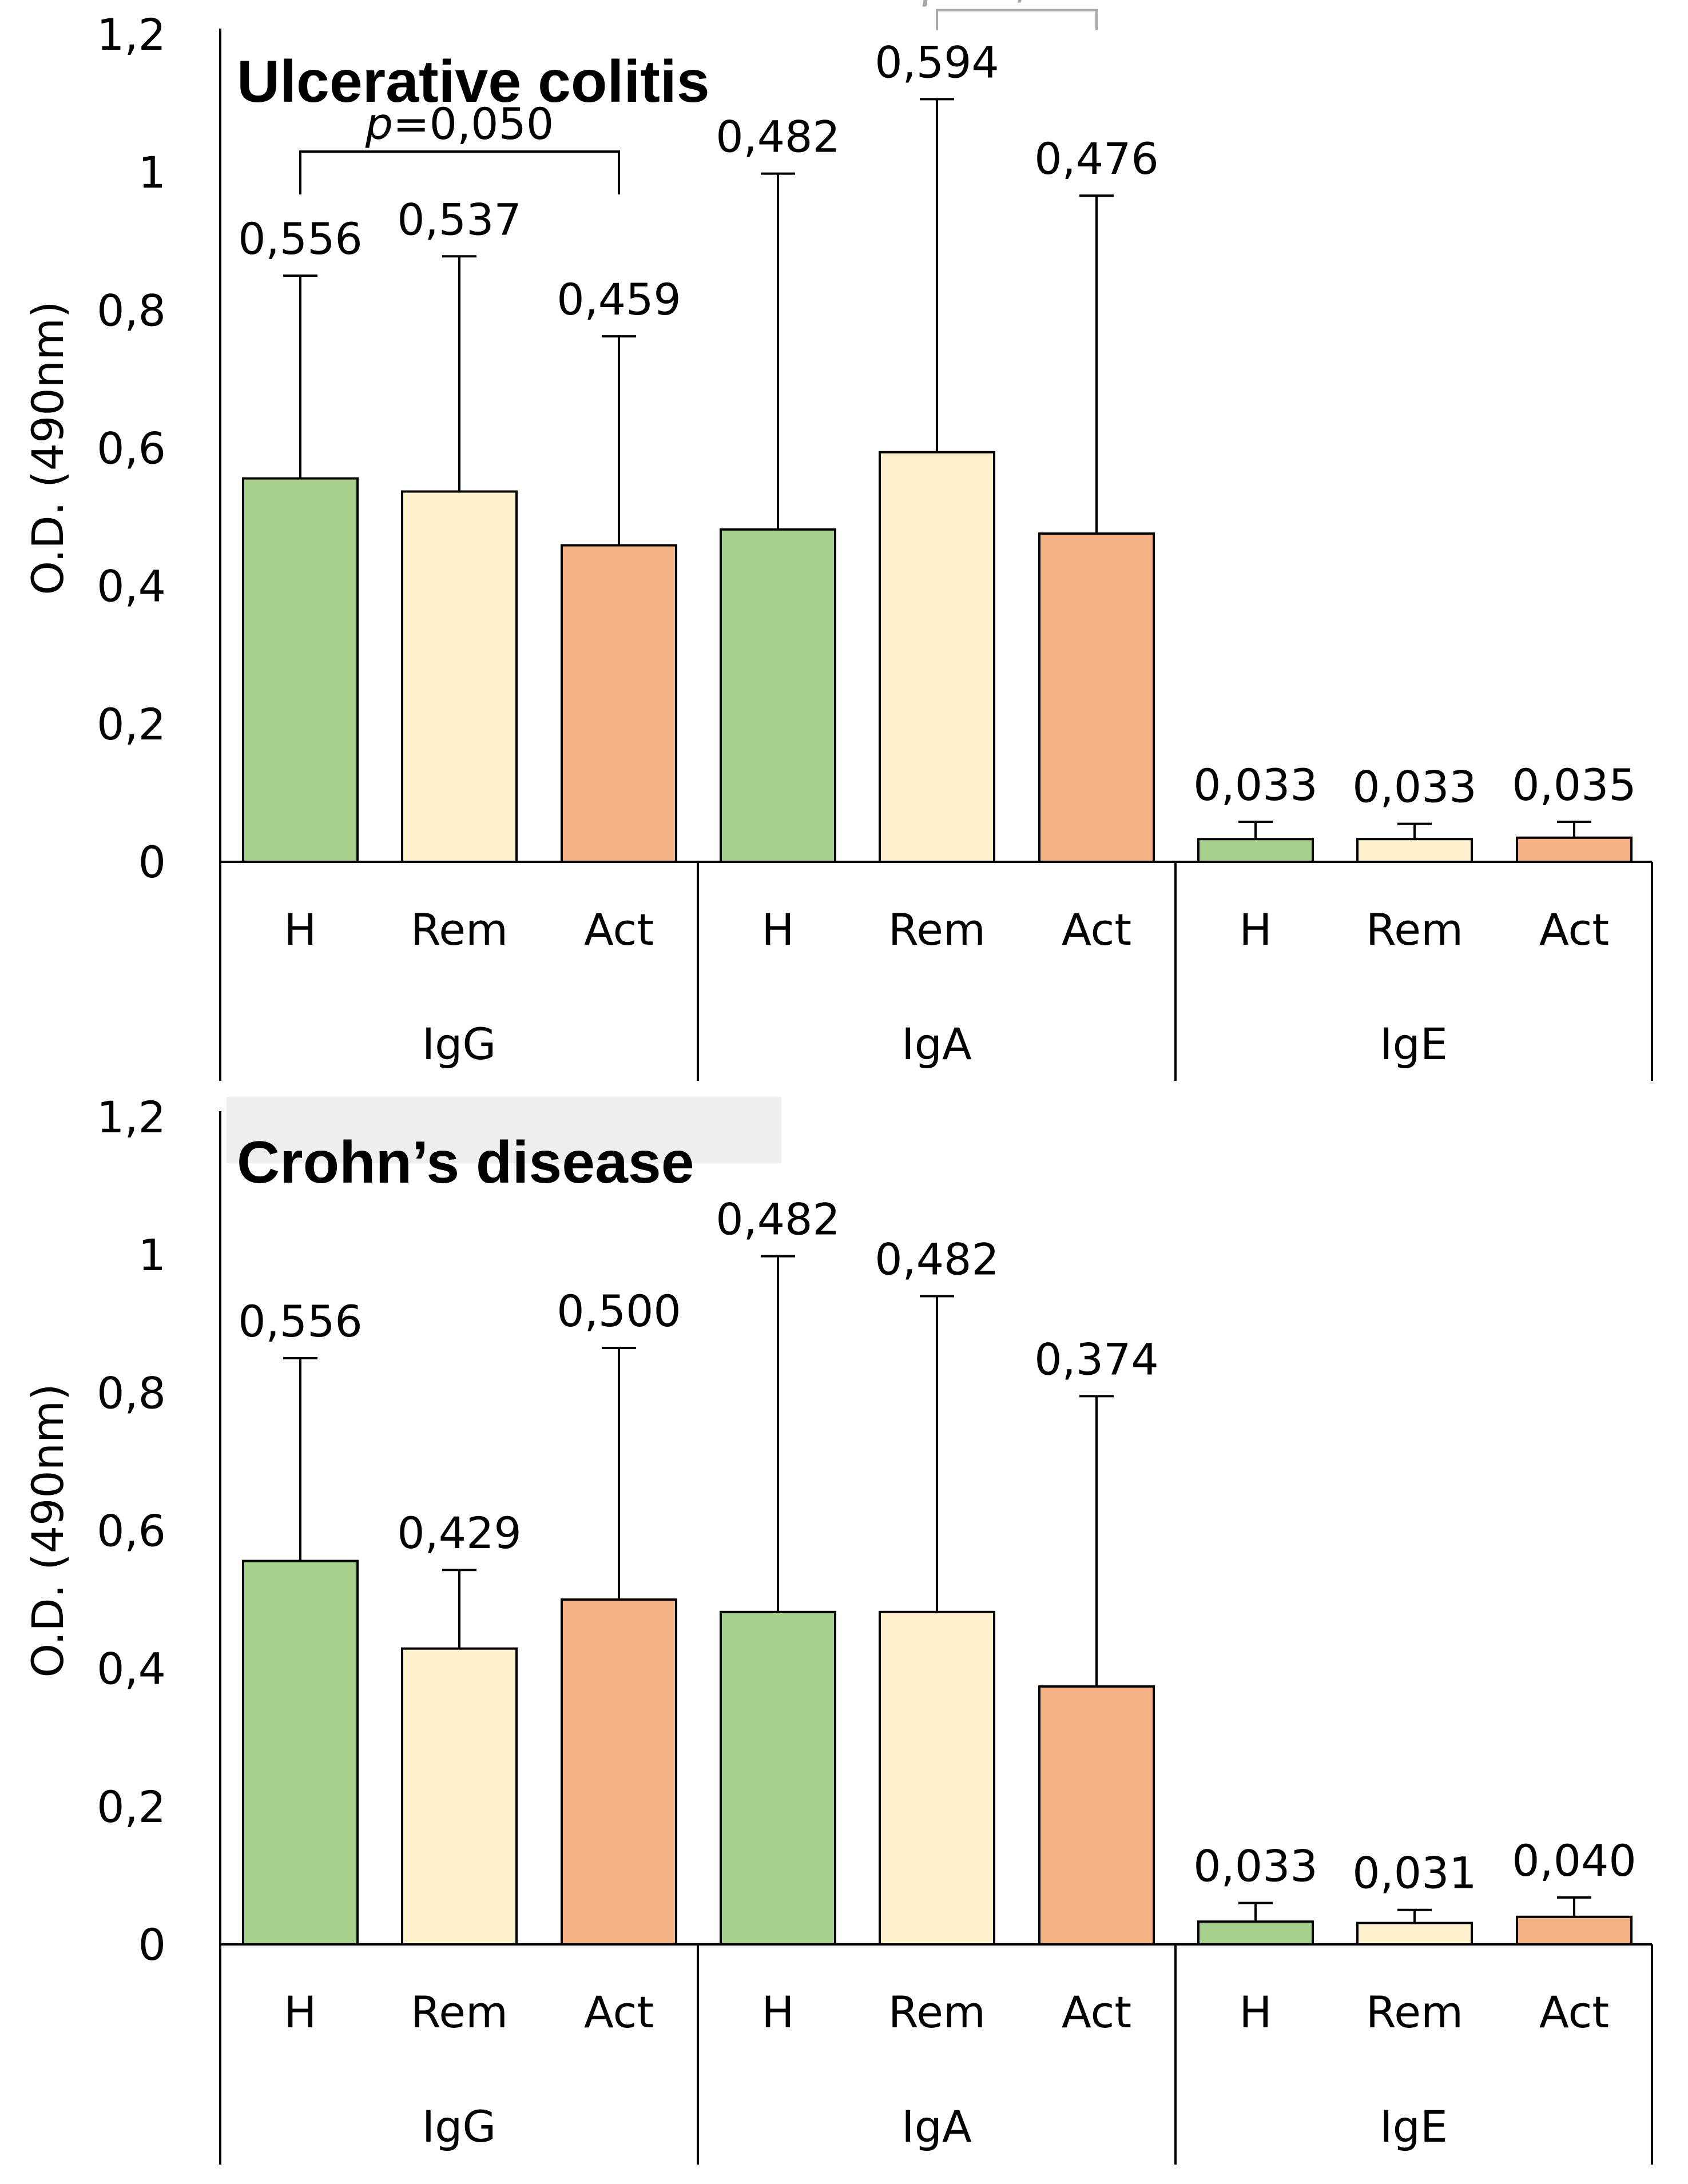 The image size is (1688, 2184). What do you see at coordinates (1096, 1359) in the screenshot?
I see `data-label: 0,374` at bounding box center [1096, 1359].